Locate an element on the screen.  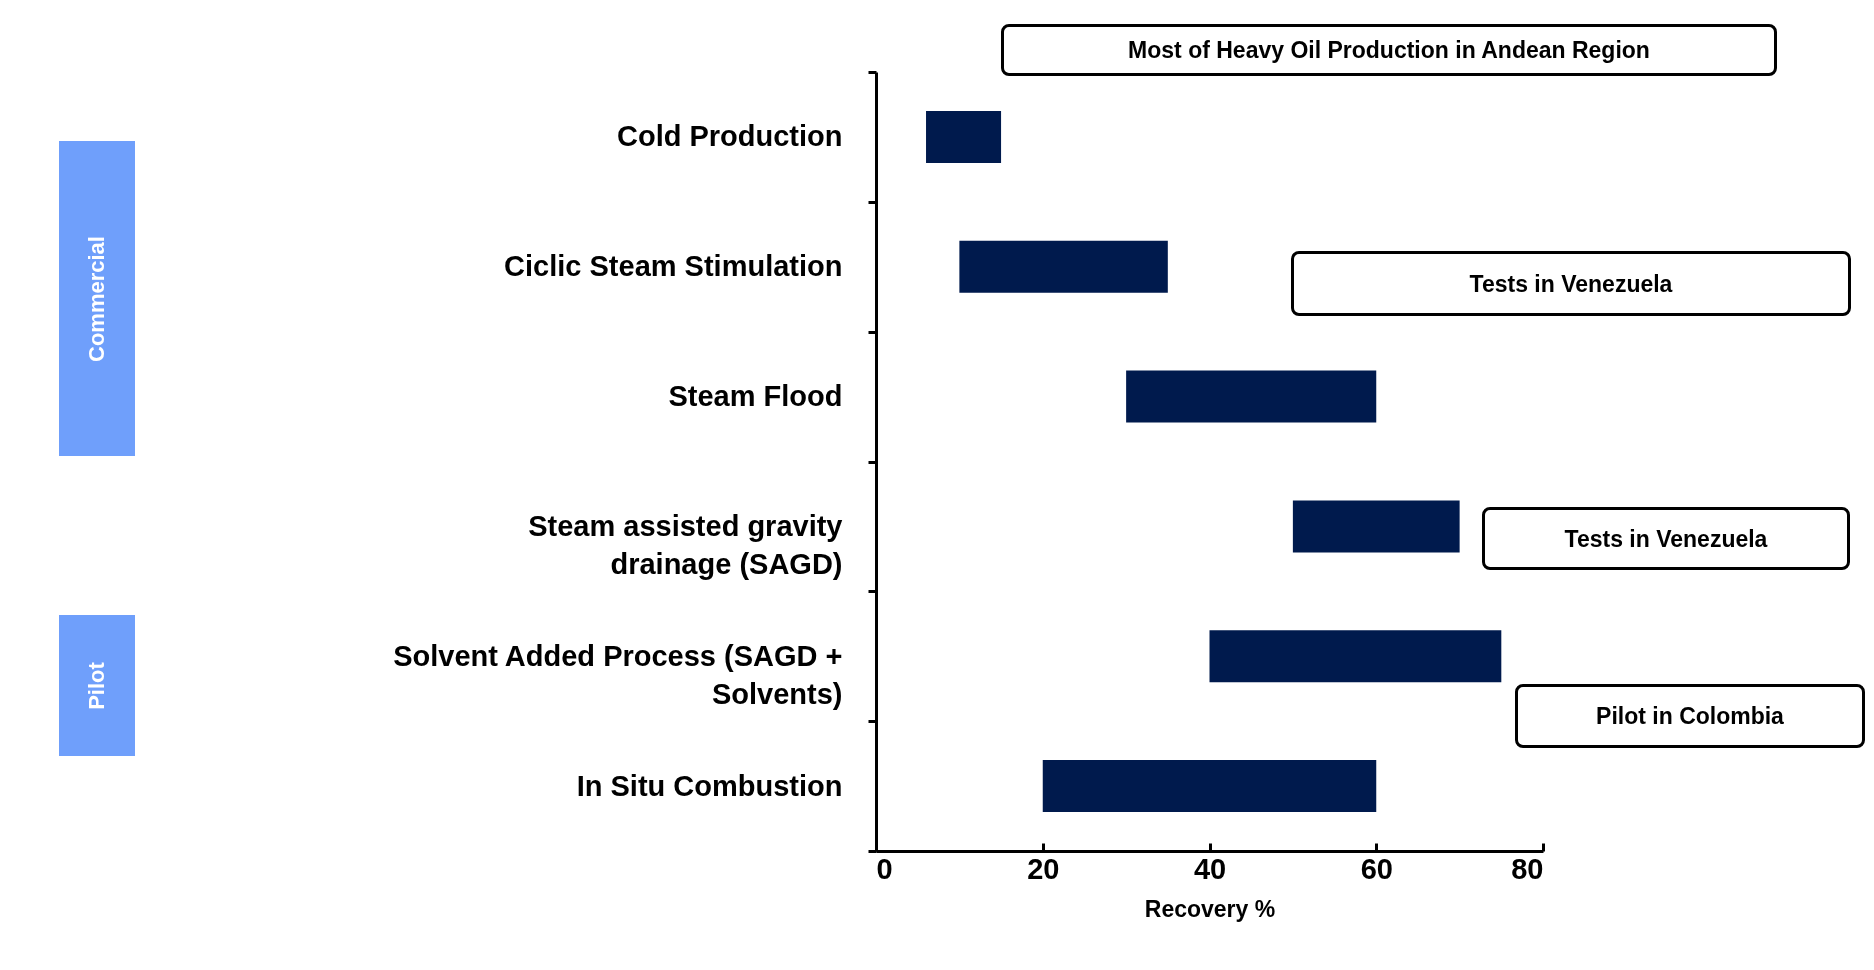
y-tick-label: Ciclic Steam Stimulation is located at coordinates (673, 266).